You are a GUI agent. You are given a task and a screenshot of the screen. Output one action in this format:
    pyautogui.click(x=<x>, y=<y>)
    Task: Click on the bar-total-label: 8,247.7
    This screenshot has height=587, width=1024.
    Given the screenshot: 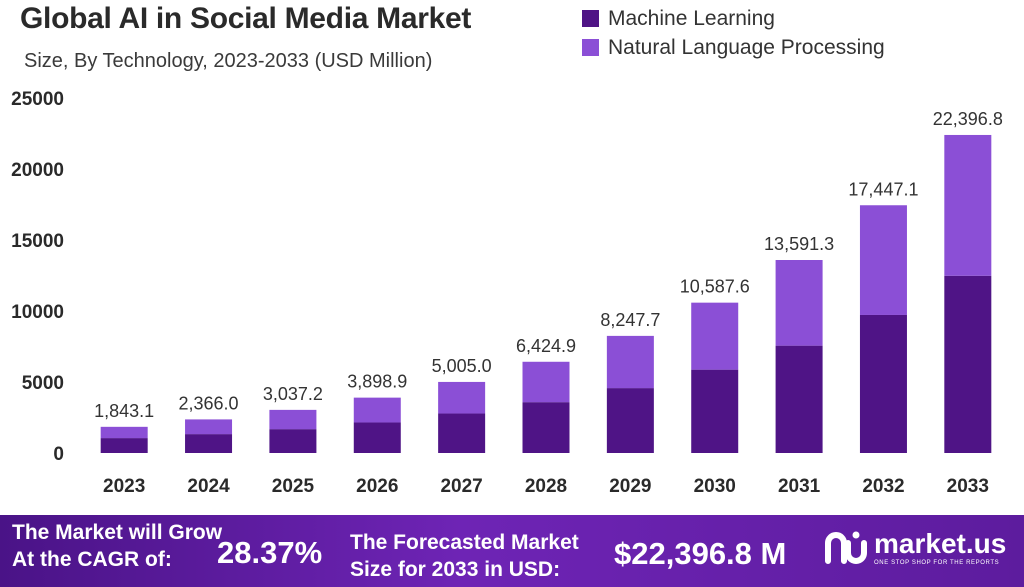 What is the action you would take?
    pyautogui.click(x=630, y=320)
    